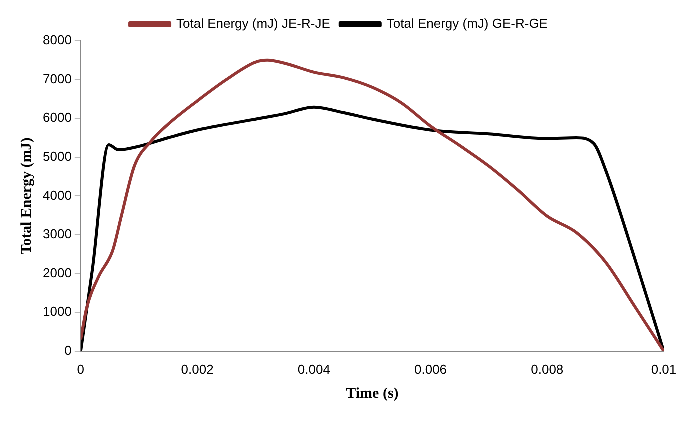  I want to click on legend-label: Total Energy (mJ) JE-R-JE, so click(253, 24).